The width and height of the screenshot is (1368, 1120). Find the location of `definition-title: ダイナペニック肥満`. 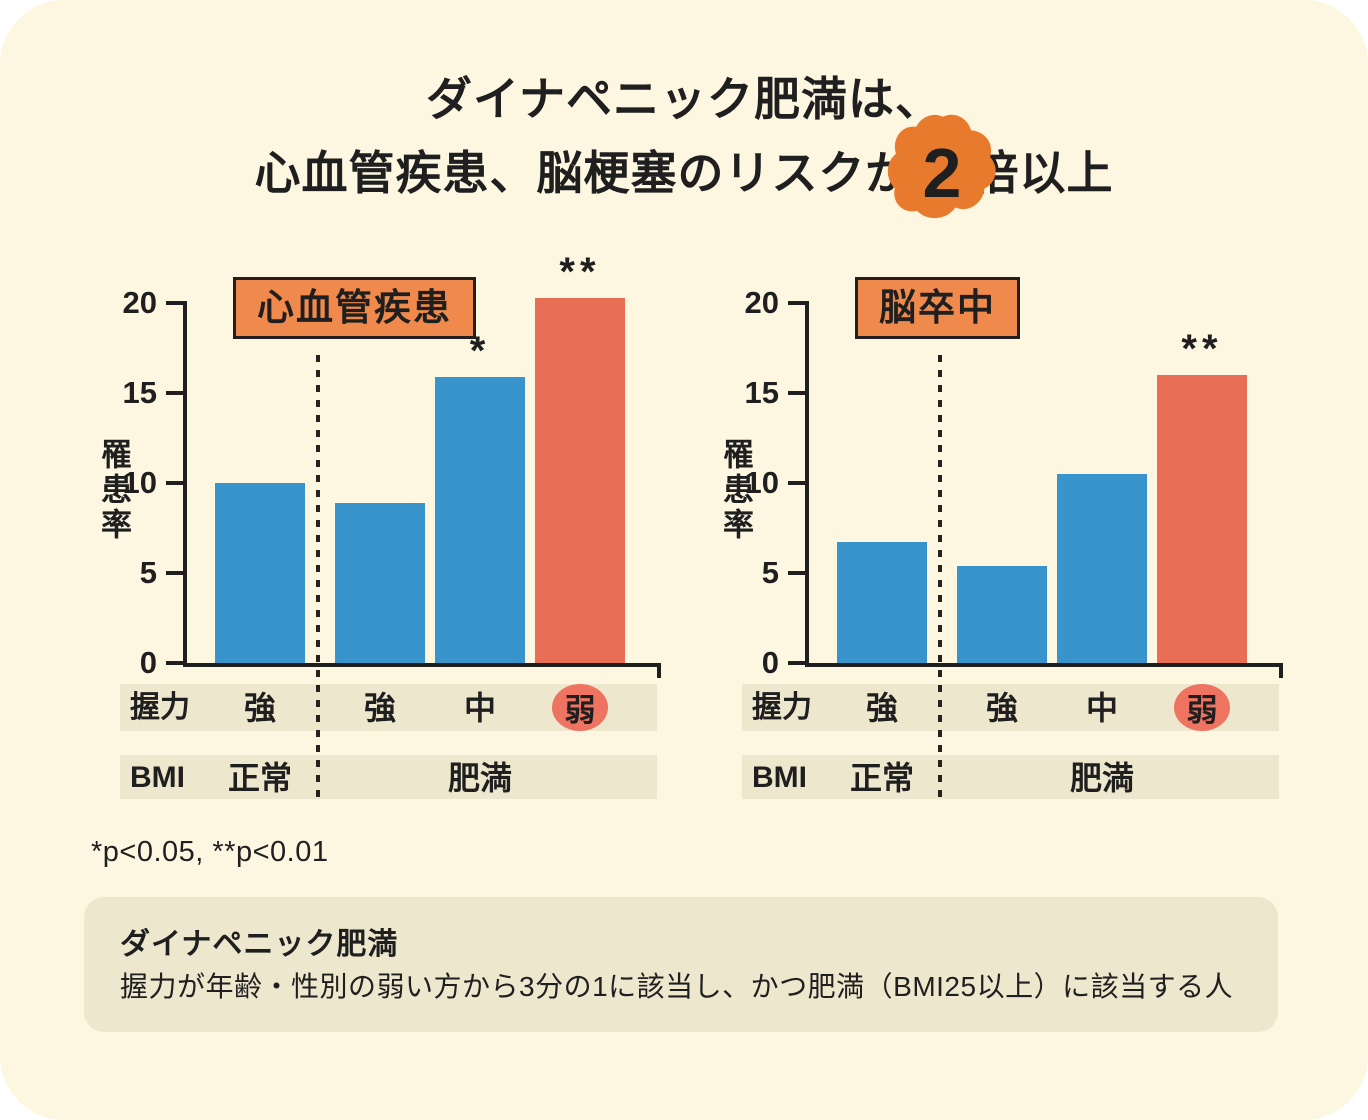

definition-title: ダイナペニック肥満 is located at coordinates (259, 944).